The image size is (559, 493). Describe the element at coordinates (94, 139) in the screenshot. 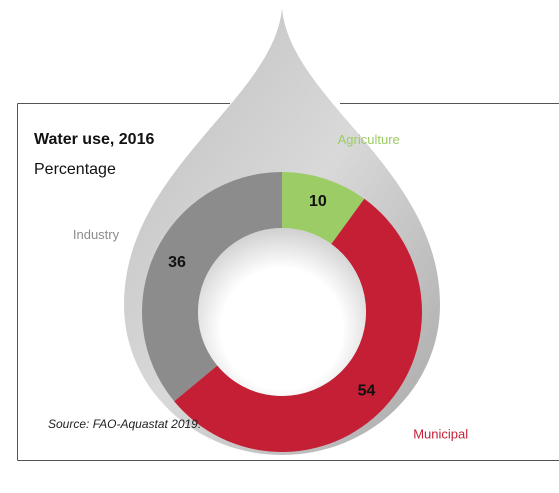

I see `chart-title: Water use, 2016` at that location.